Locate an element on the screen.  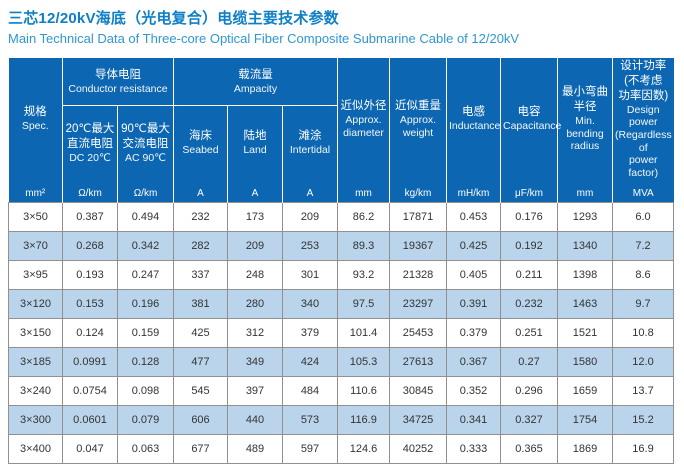
value-cell: 110.6 is located at coordinates (363, 390).